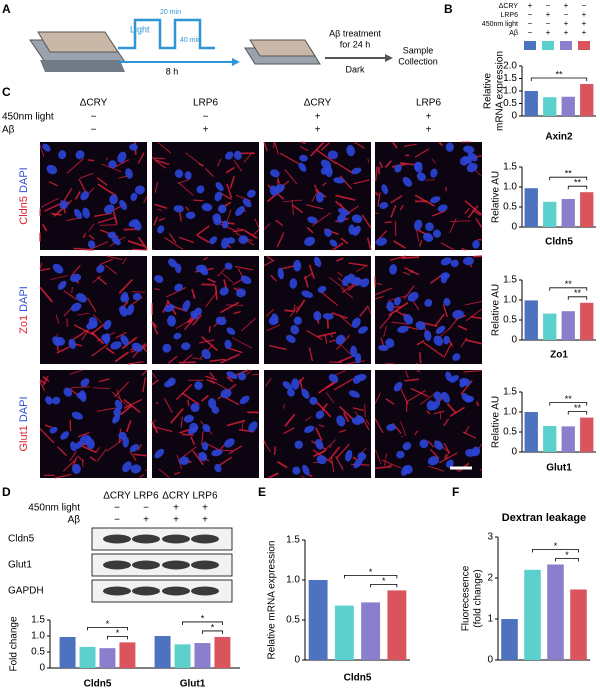 This screenshot has height=697, width=600. Describe the element at coordinates (530, 23) in the screenshot. I see `condition-mark: −` at that location.